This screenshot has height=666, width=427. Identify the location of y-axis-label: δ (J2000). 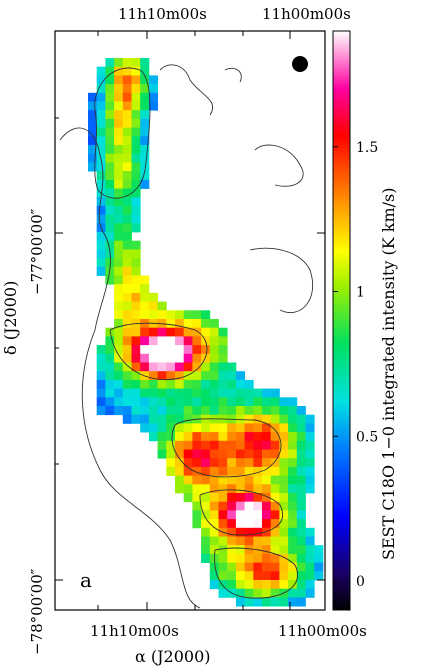
(10, 318).